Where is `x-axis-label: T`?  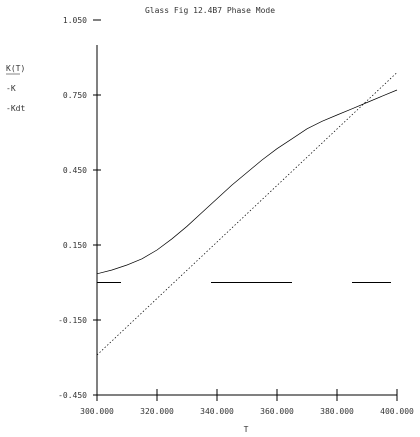
x-axis-label: T is located at coordinates (246, 429).